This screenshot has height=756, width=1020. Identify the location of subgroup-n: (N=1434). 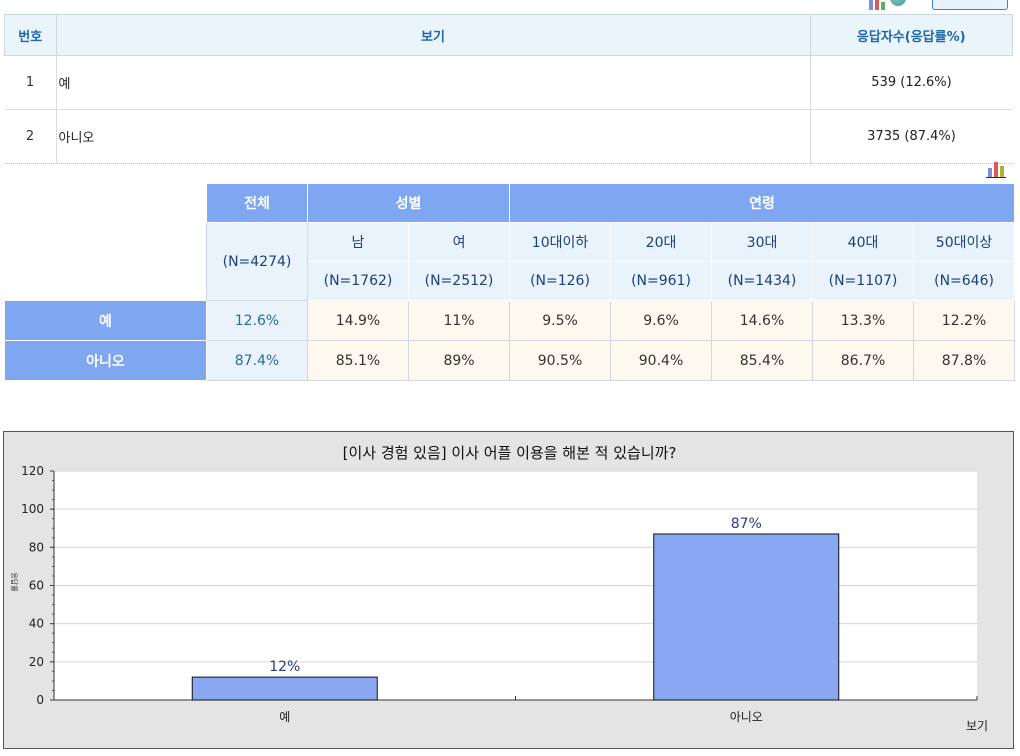
(762, 281).